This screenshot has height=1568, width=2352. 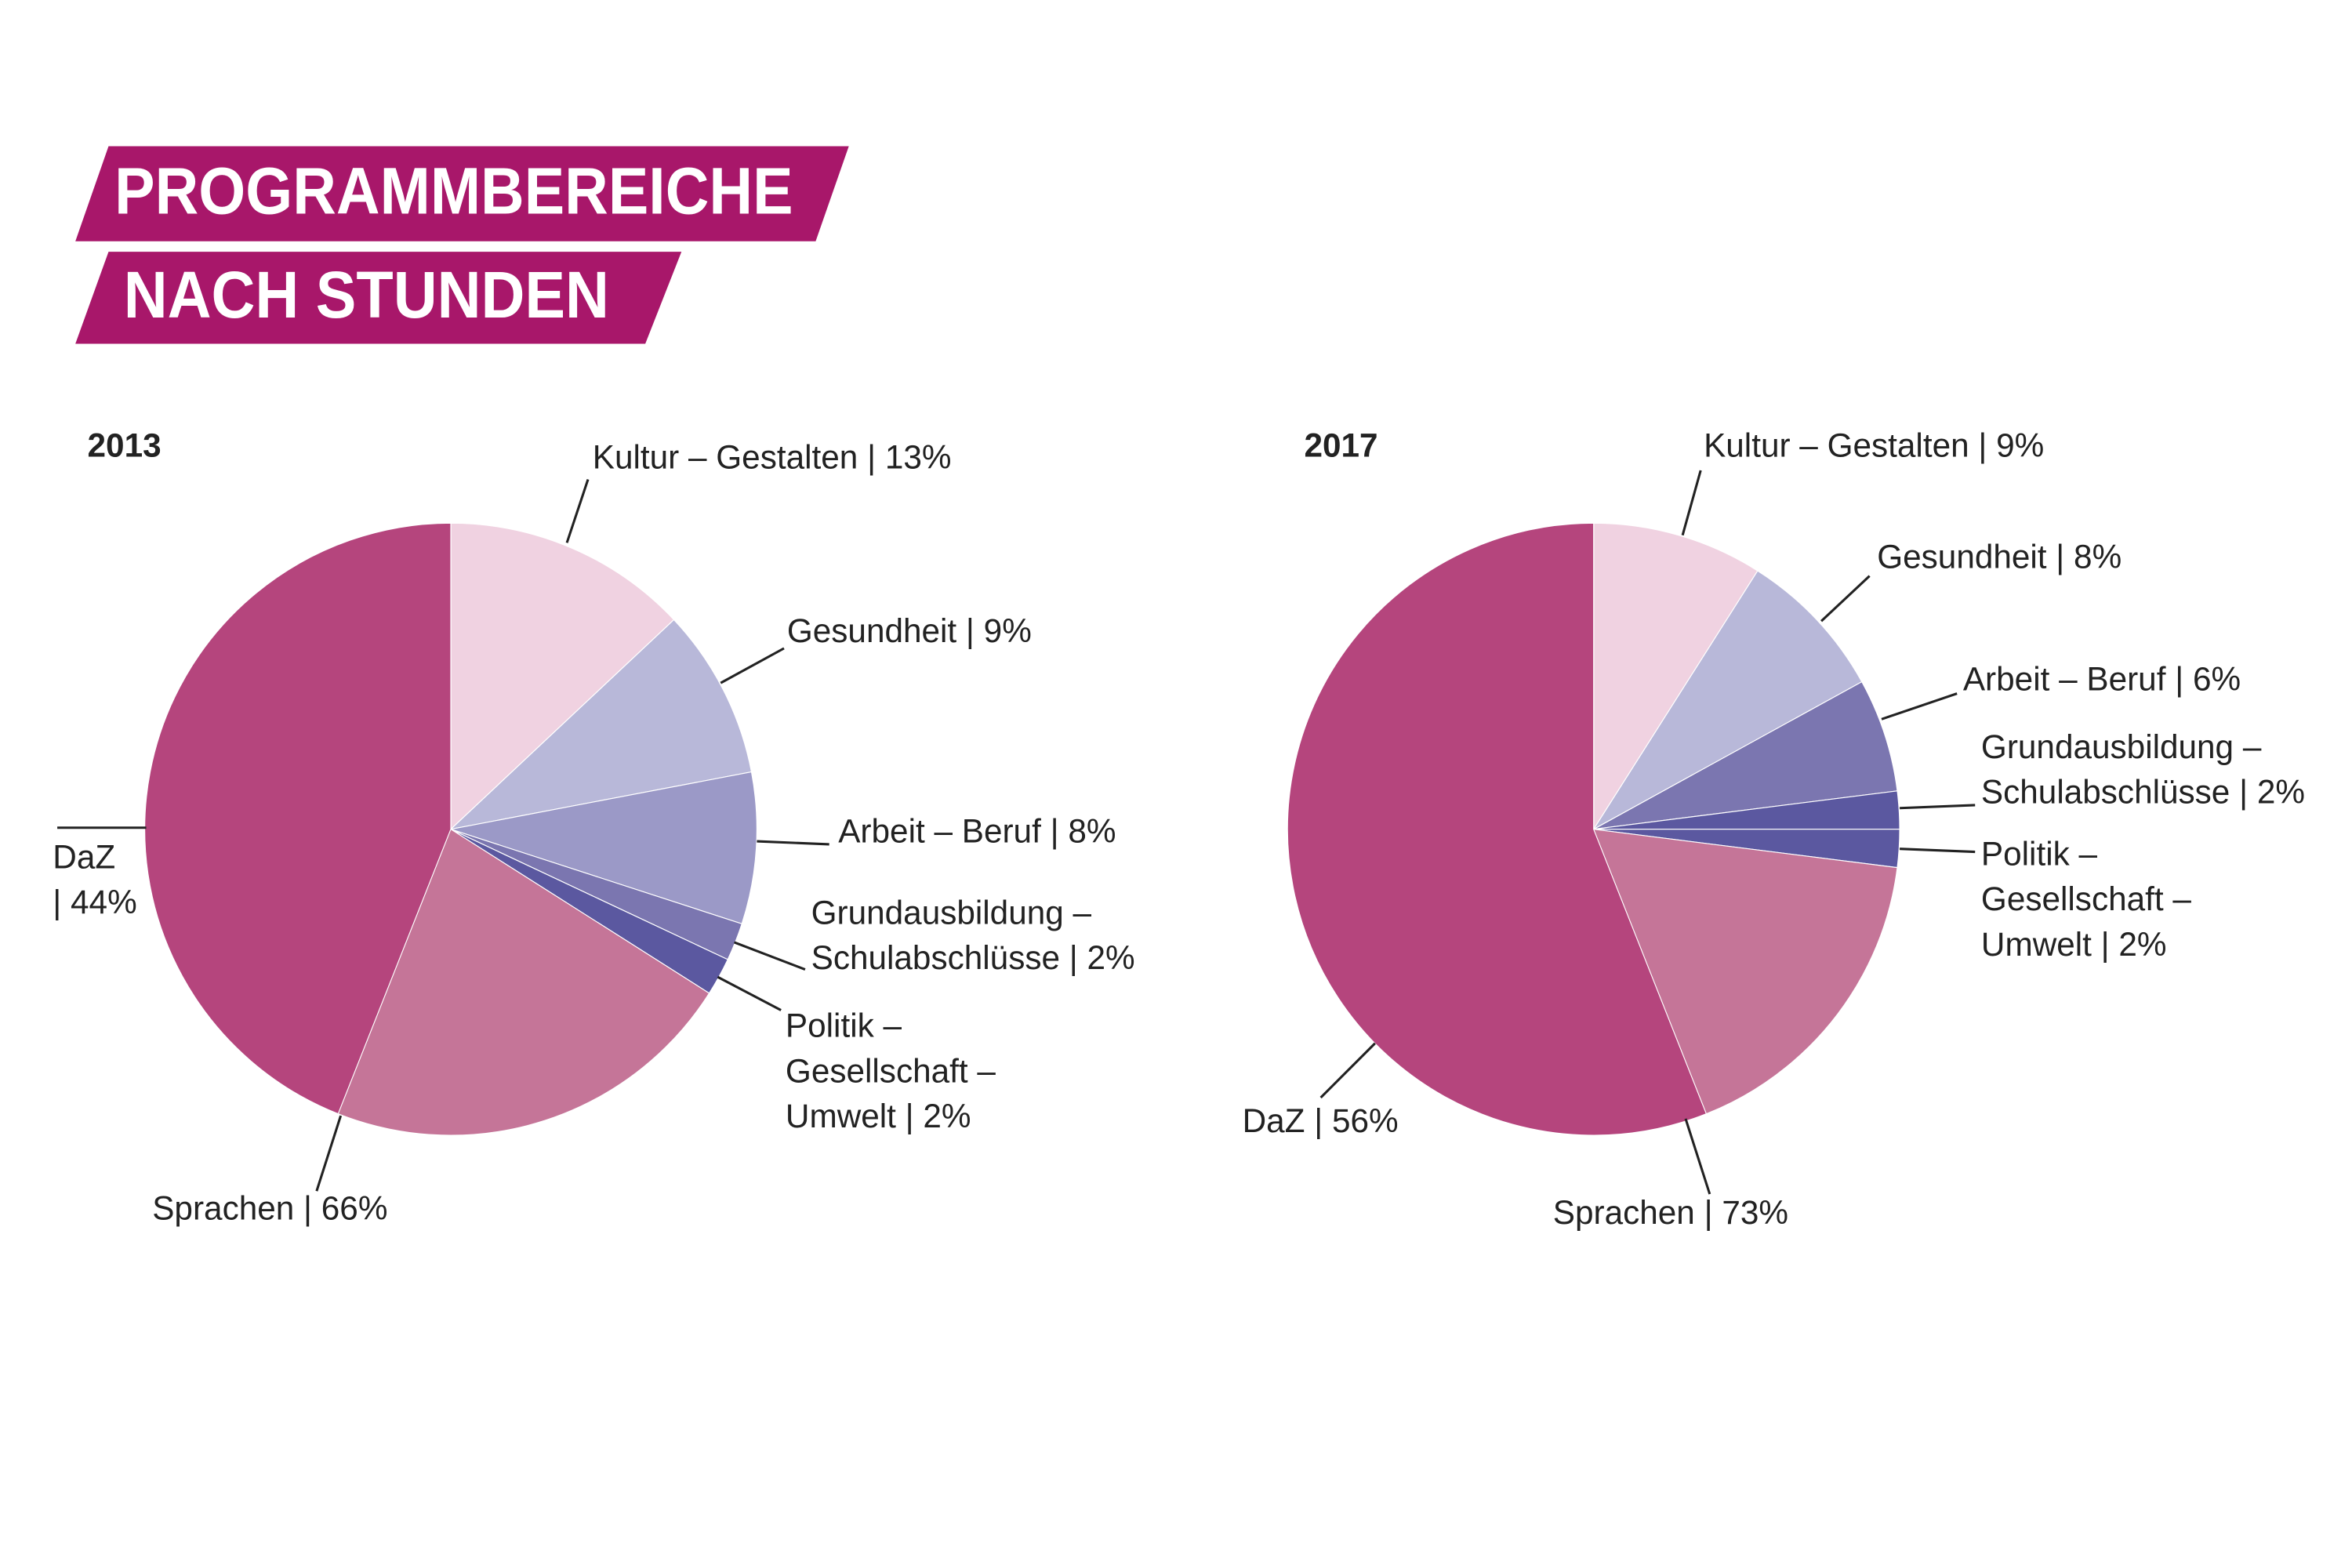 What do you see at coordinates (2102, 678) in the screenshot?
I see `slice-label: Arbeit – Beruf | 6%` at bounding box center [2102, 678].